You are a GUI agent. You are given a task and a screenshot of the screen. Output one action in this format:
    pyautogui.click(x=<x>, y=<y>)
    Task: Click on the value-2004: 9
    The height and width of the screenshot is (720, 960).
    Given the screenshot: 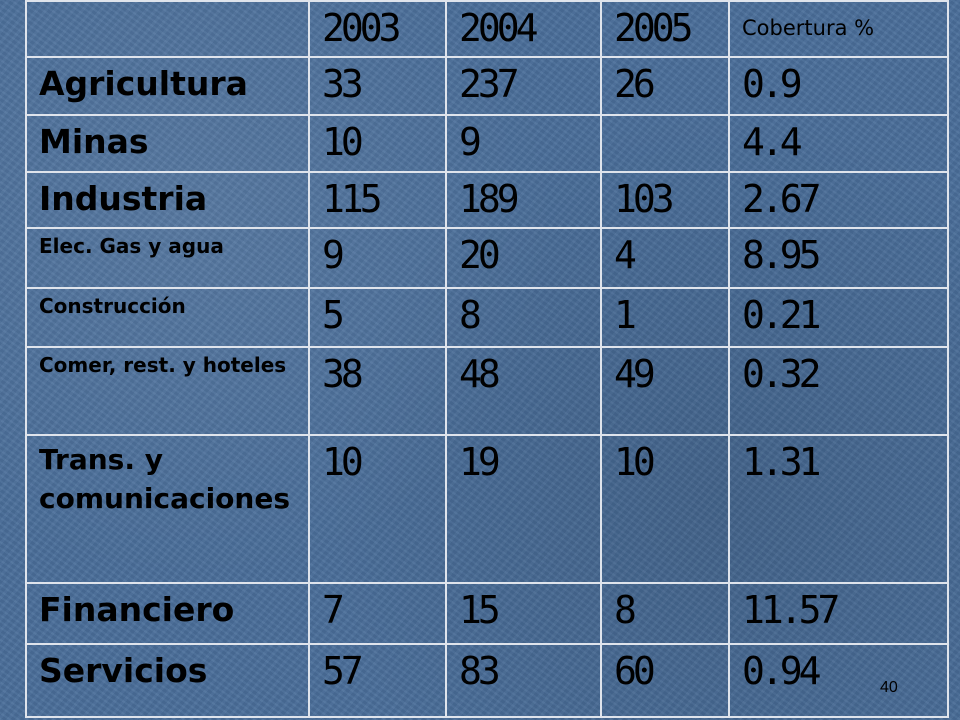 What is the action you would take?
    pyautogui.click(x=523, y=143)
    